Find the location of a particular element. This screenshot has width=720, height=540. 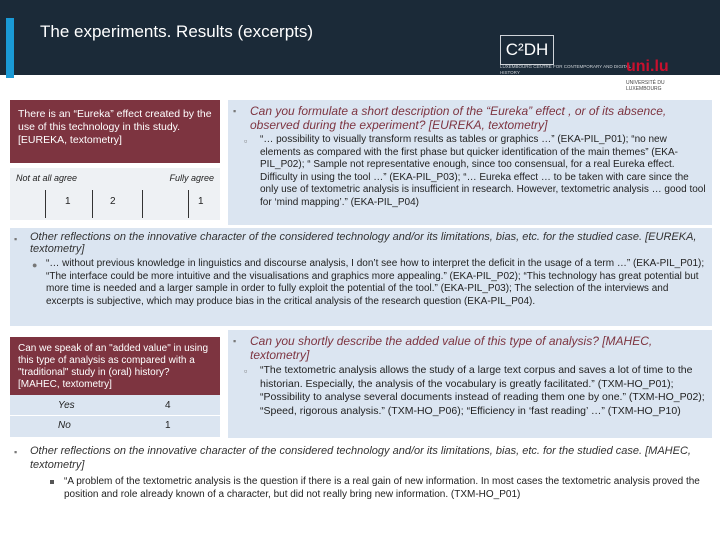

header-accent-bar is located at coordinates (10, 48).